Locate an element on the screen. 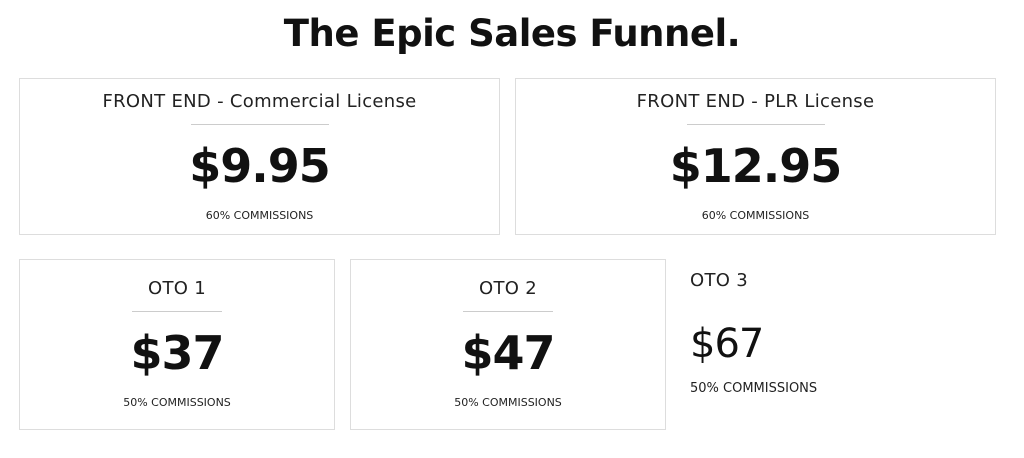 Image resolution: width=1024 pixels, height=458 pixels. pricing-card: OTO 1 $37 50% COMMISSIONS is located at coordinates (177, 344).